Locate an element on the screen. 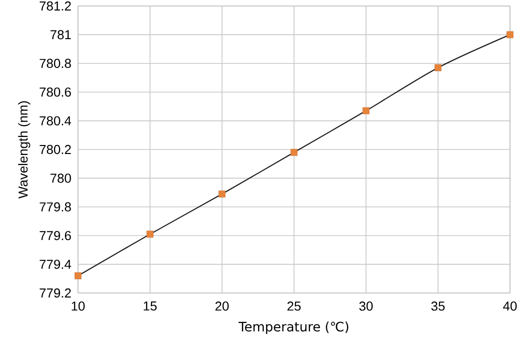 This screenshot has height=363, width=530. y-tick-label: 781.2 is located at coordinates (55, 6).